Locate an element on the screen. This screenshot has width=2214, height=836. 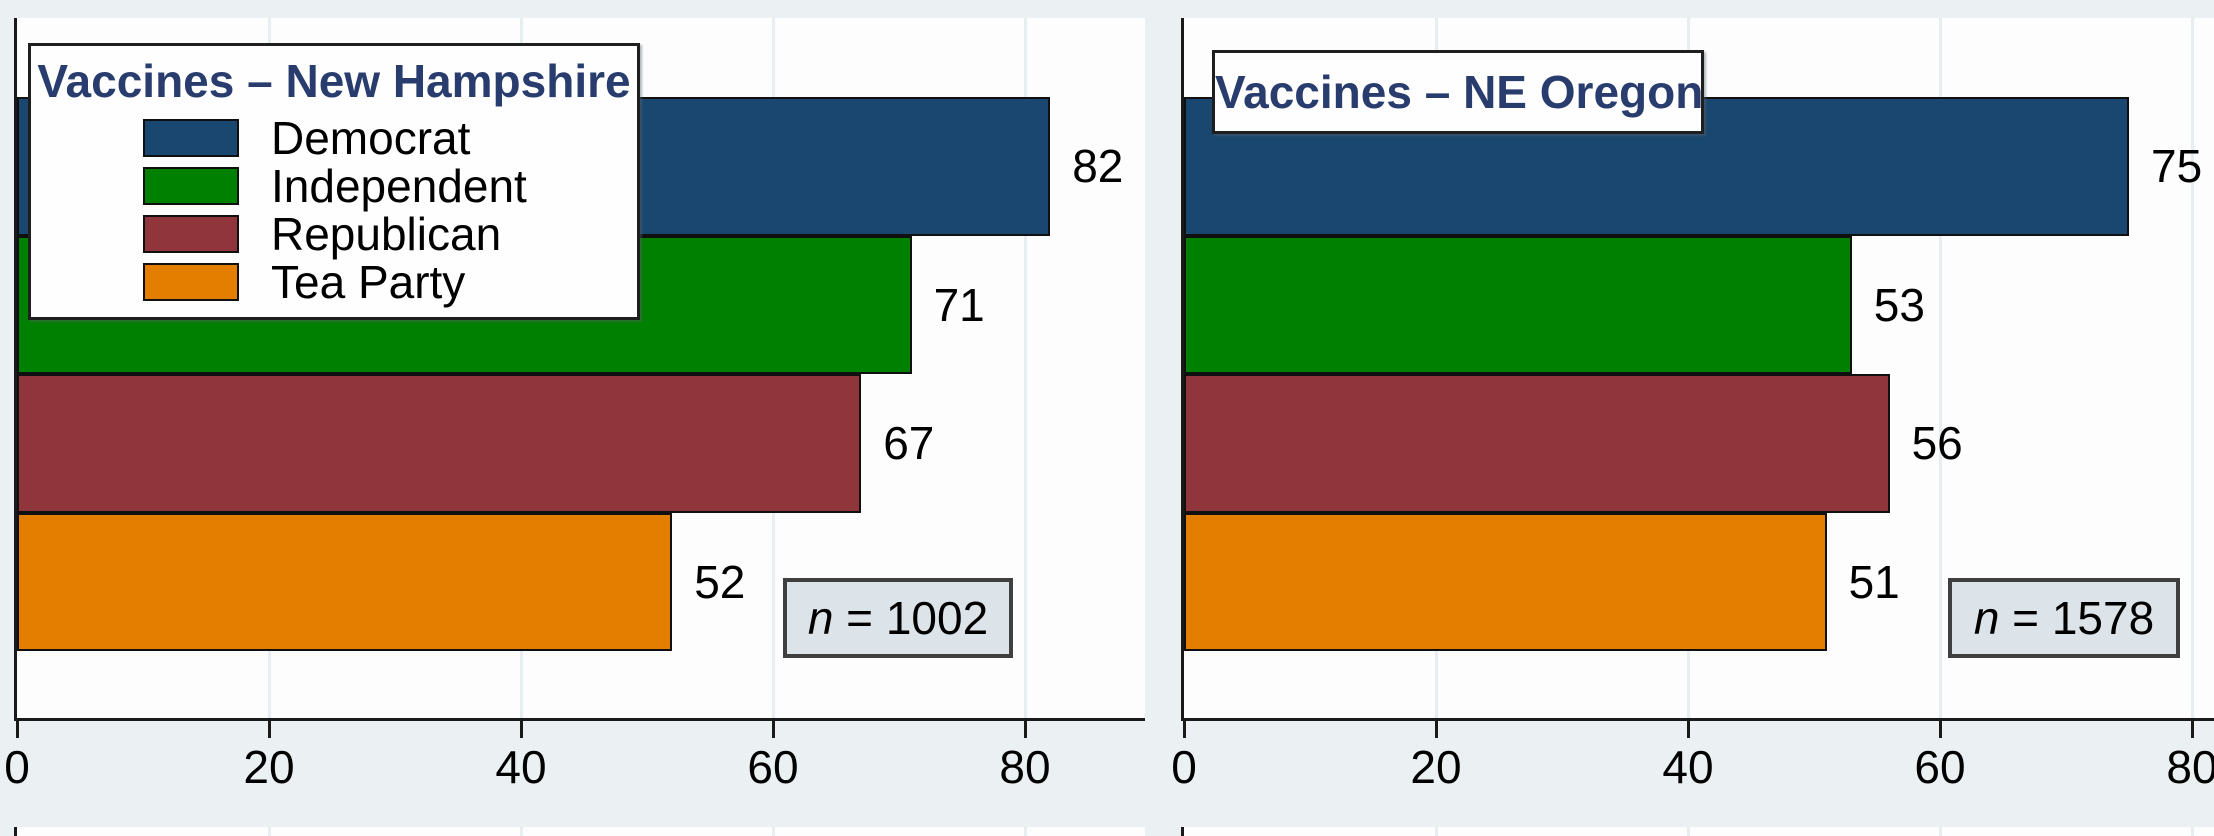
bar-value-label: 53 is located at coordinates (1899, 304).